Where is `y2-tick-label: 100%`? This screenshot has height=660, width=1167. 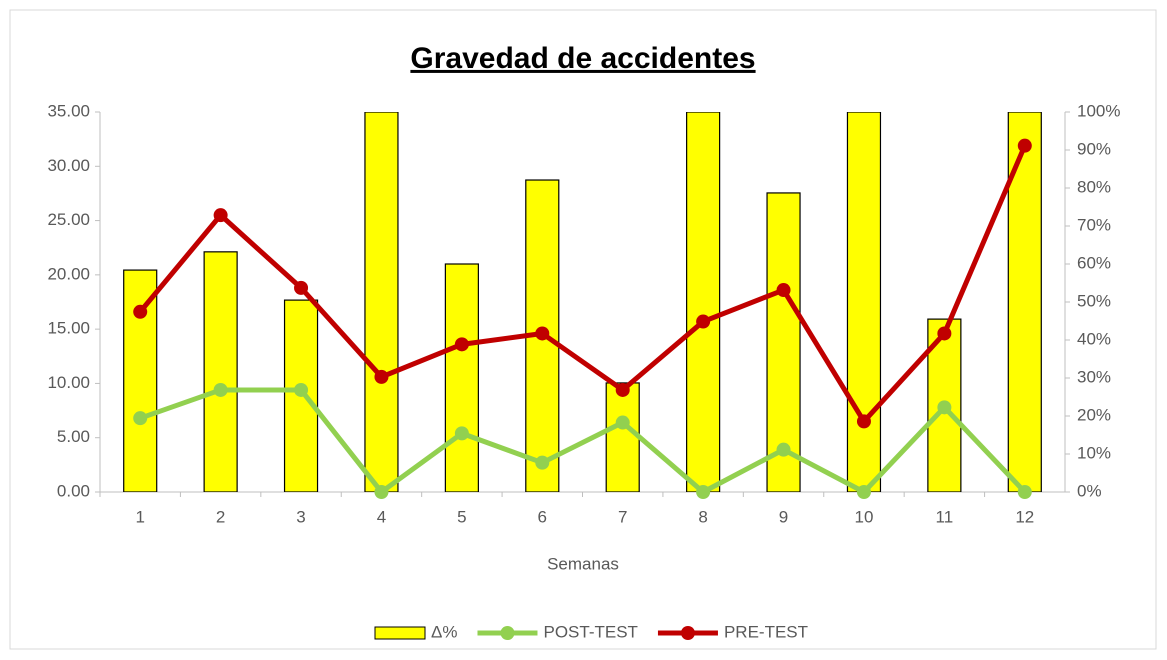 y2-tick-label: 100% is located at coordinates (1098, 110).